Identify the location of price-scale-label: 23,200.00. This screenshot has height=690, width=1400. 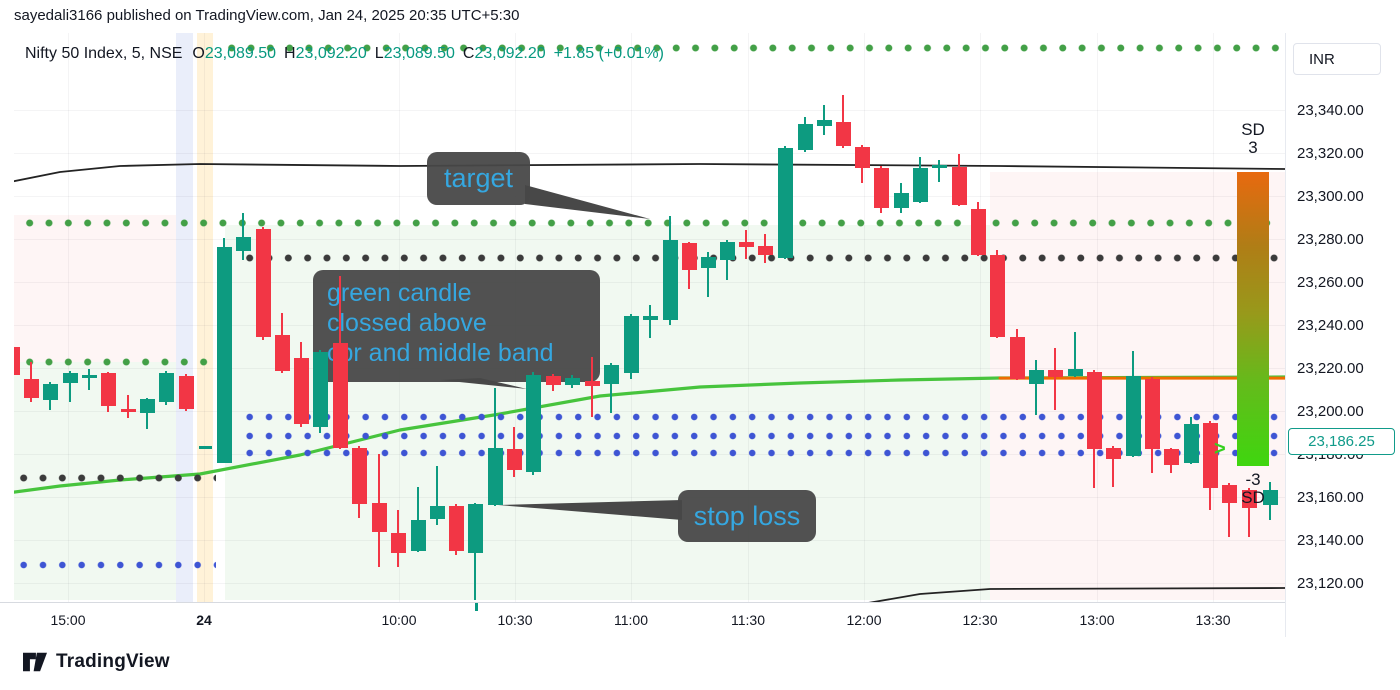
(1330, 411).